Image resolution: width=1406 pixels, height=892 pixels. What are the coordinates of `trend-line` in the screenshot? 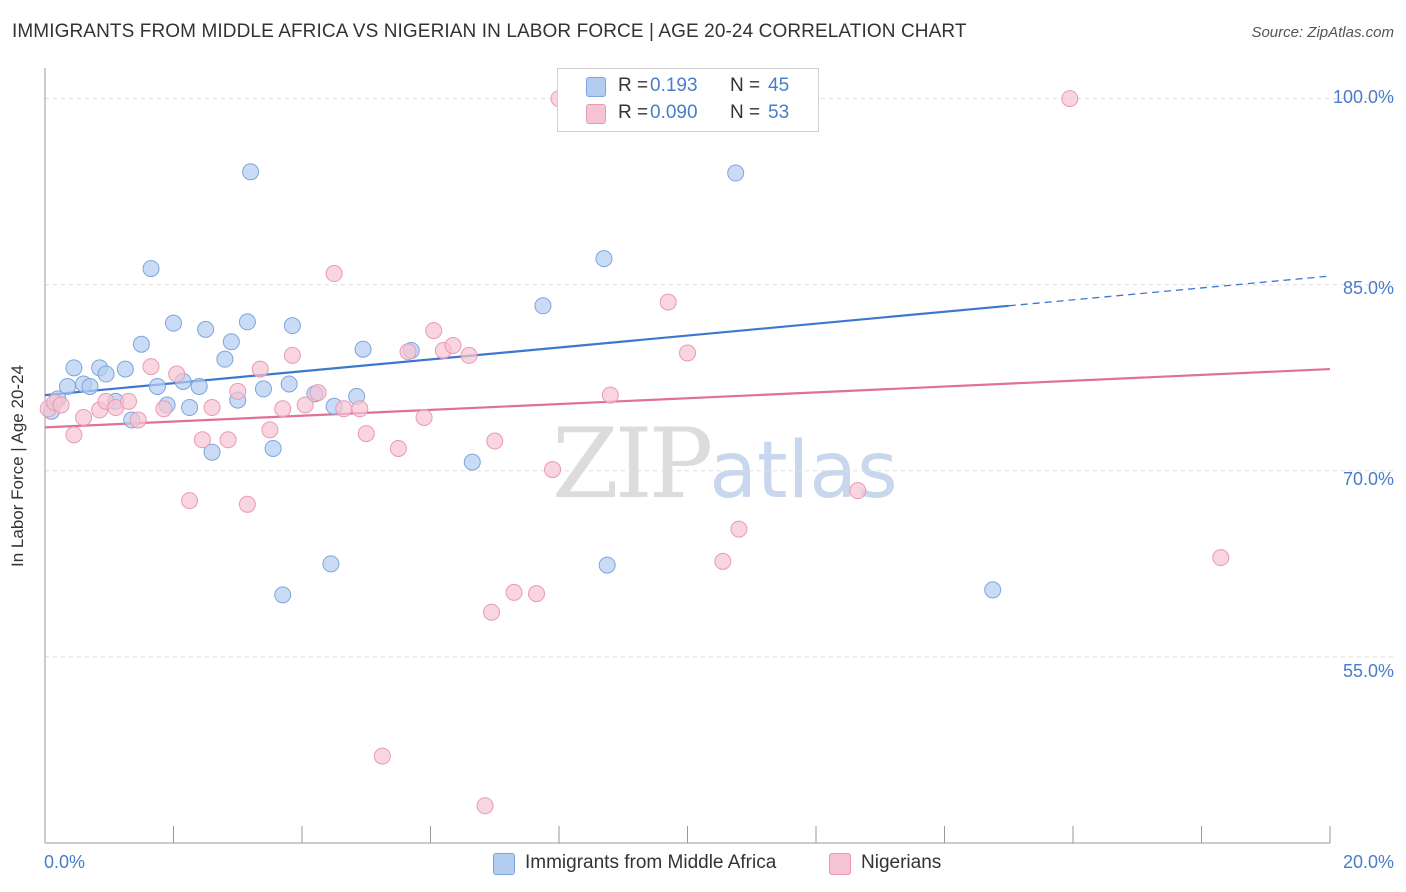 It's located at (687, 398).